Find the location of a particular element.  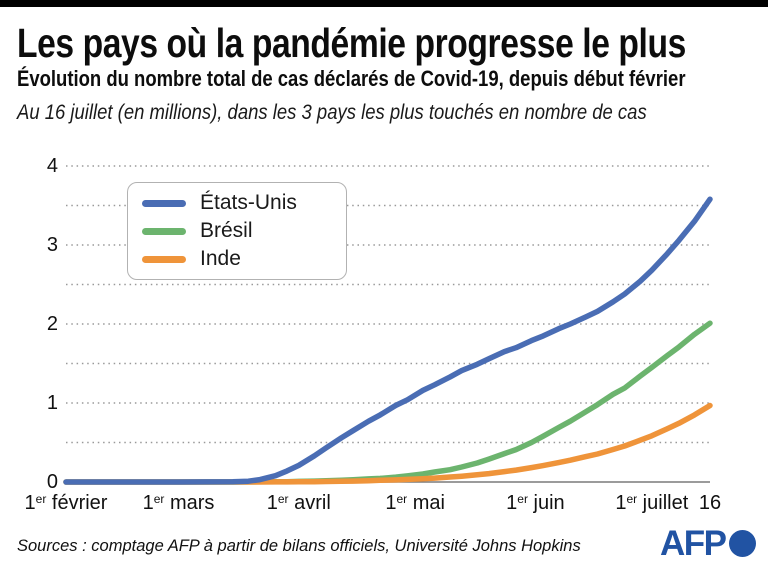

x-axis-label: 1er juillet is located at coordinates (652, 503).